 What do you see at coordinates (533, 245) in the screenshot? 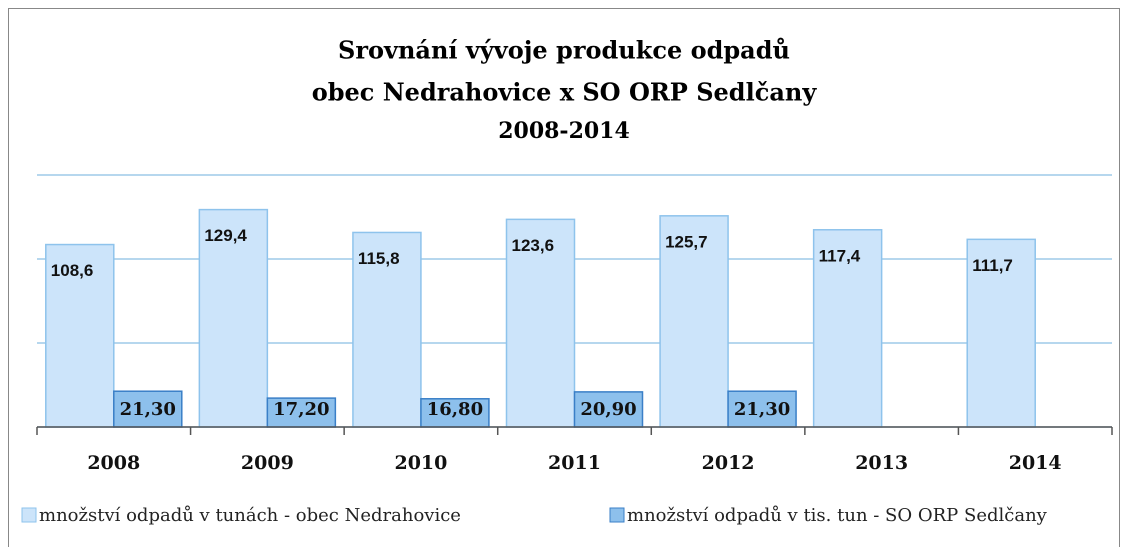
I see `data-label: 123,6` at bounding box center [533, 245].